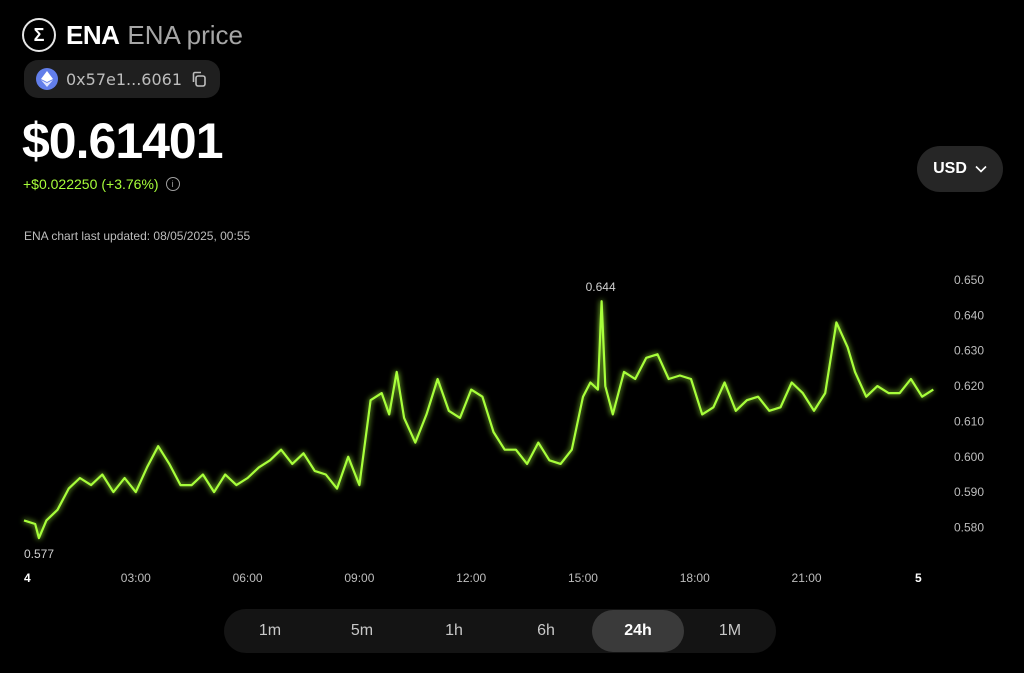  I want to click on y-tick-label: 0.580, so click(969, 528).